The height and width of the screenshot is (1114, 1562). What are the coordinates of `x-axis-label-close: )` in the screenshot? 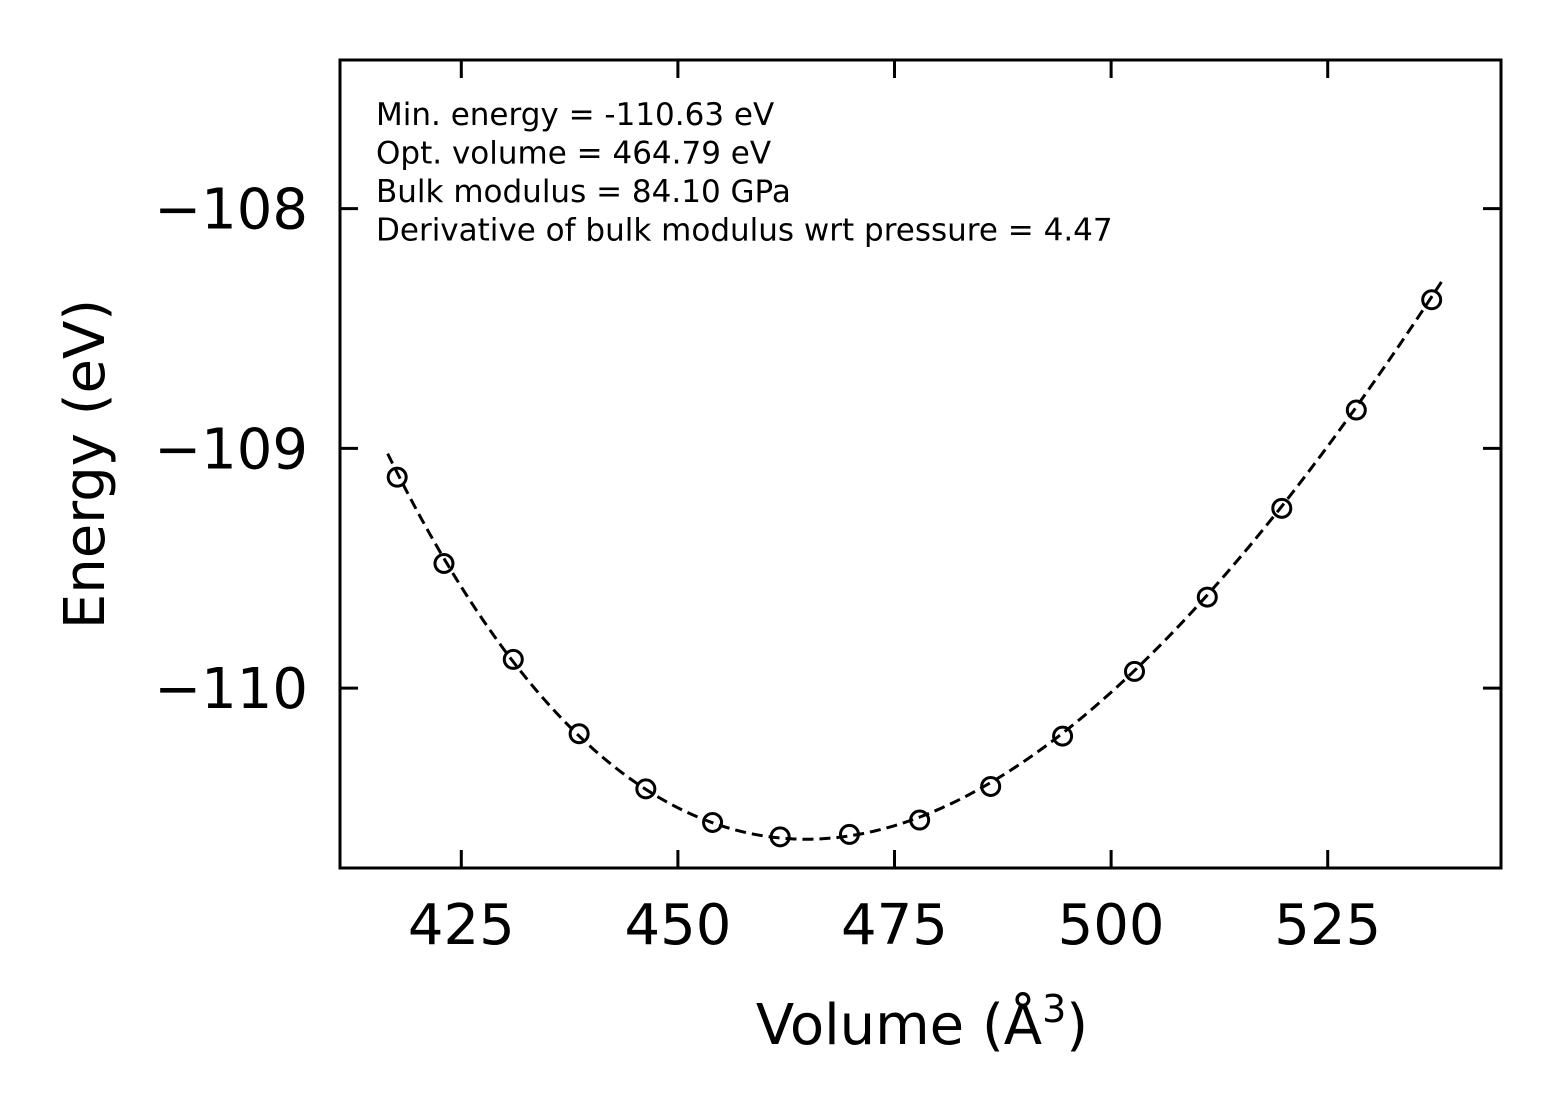 It's located at (1077, 1025).